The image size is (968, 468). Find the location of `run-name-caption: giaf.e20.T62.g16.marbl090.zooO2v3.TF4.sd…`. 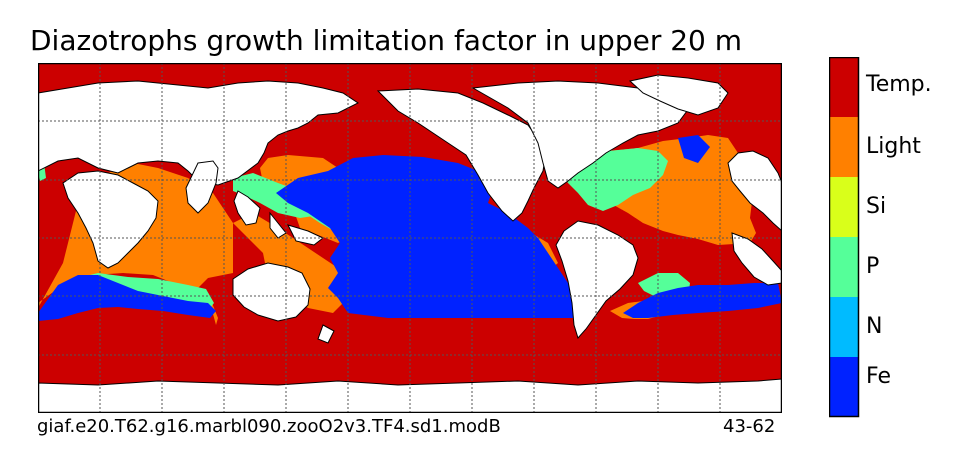

run-name-caption: giaf.e20.T62.g16.marbl090.zooO2v3.TF4.sd… is located at coordinates (269, 426).